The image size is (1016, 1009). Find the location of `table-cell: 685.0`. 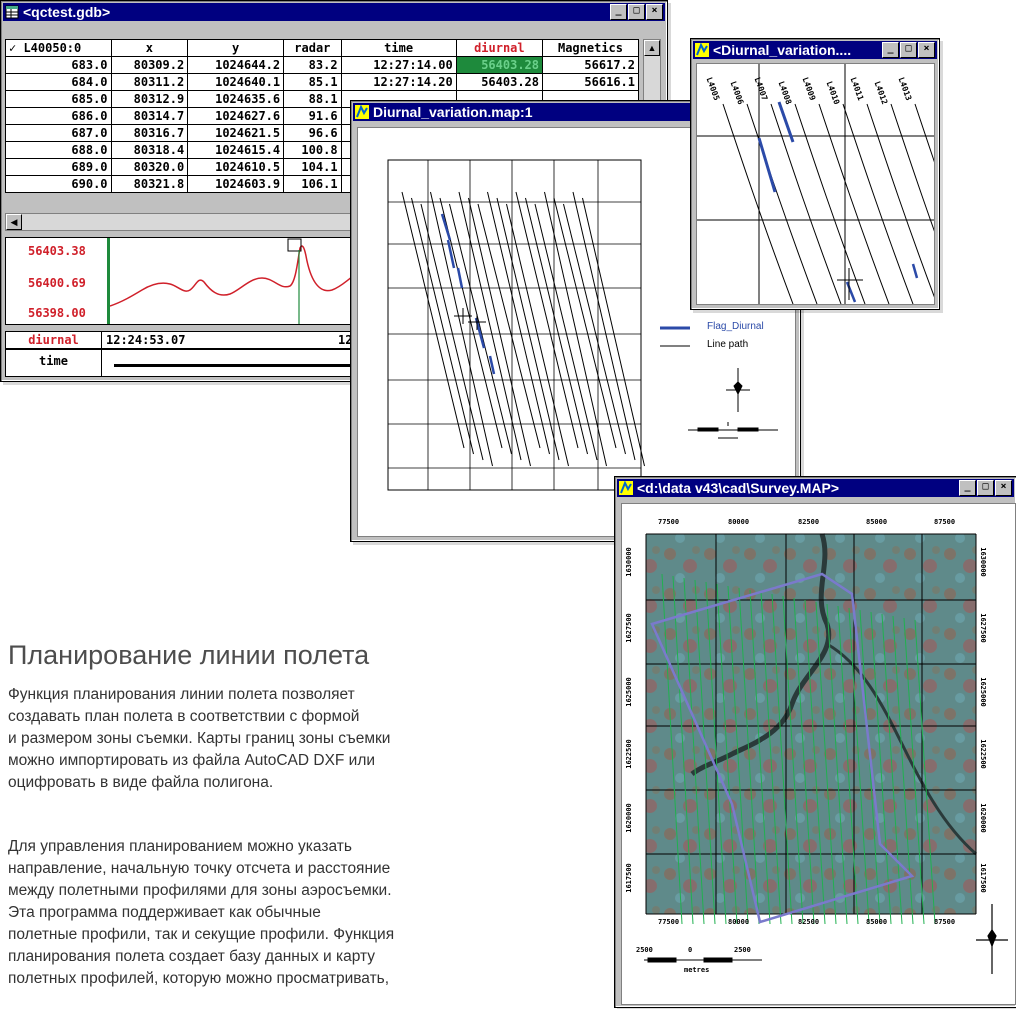

table-cell: 685.0 is located at coordinates (58, 99).